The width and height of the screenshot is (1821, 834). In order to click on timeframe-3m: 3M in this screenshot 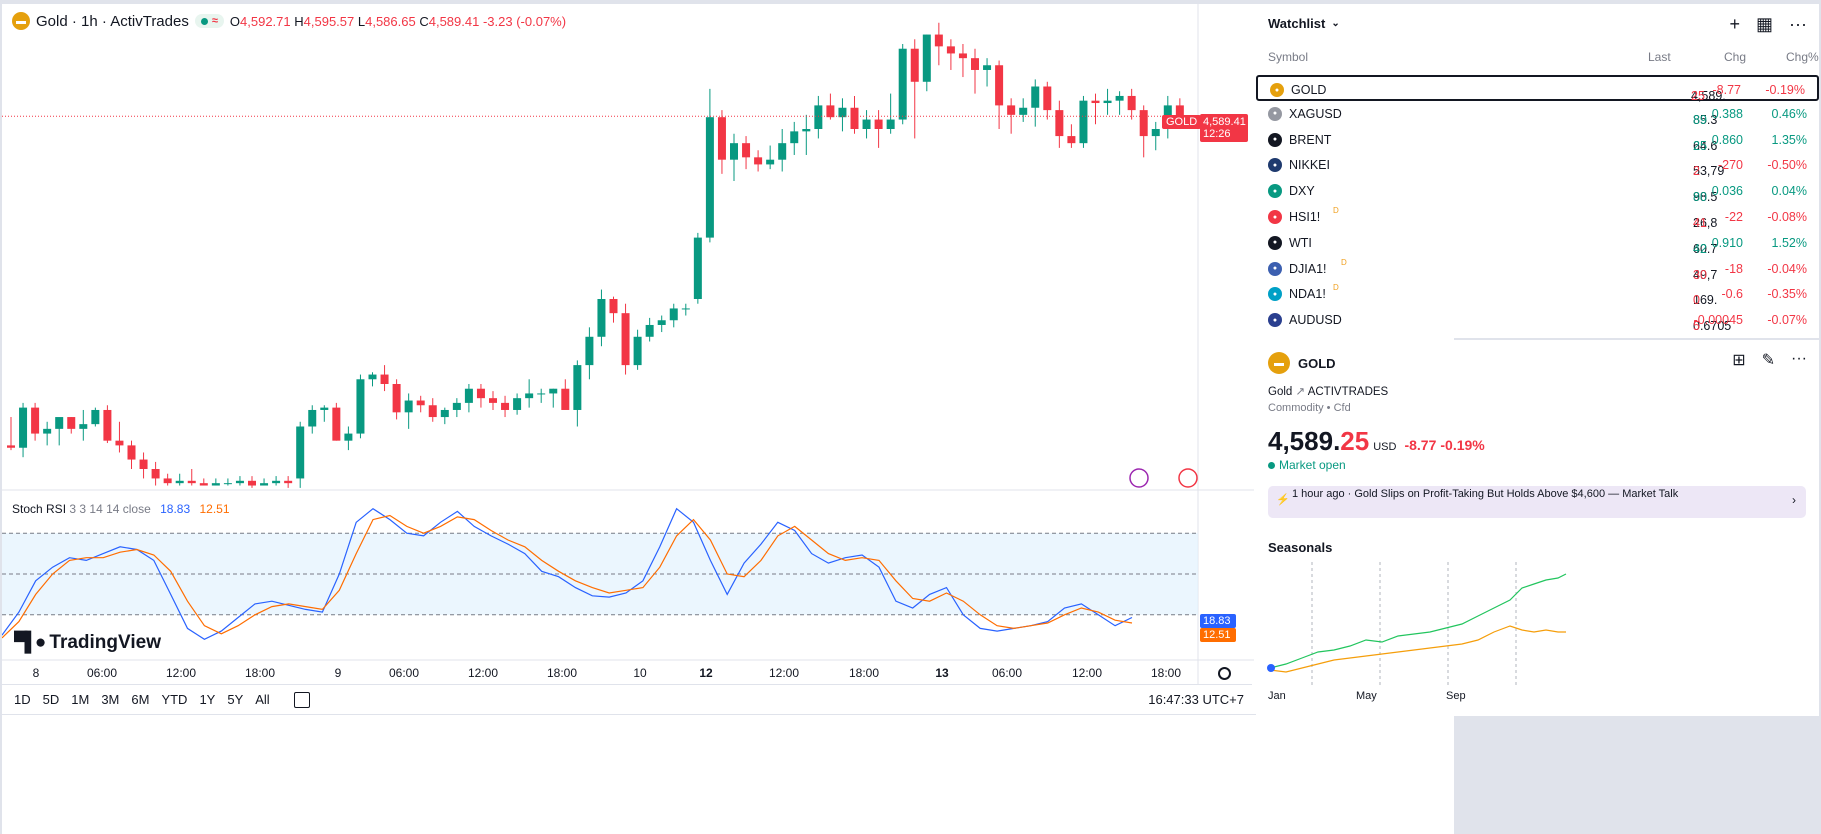, I will do `click(110, 699)`.